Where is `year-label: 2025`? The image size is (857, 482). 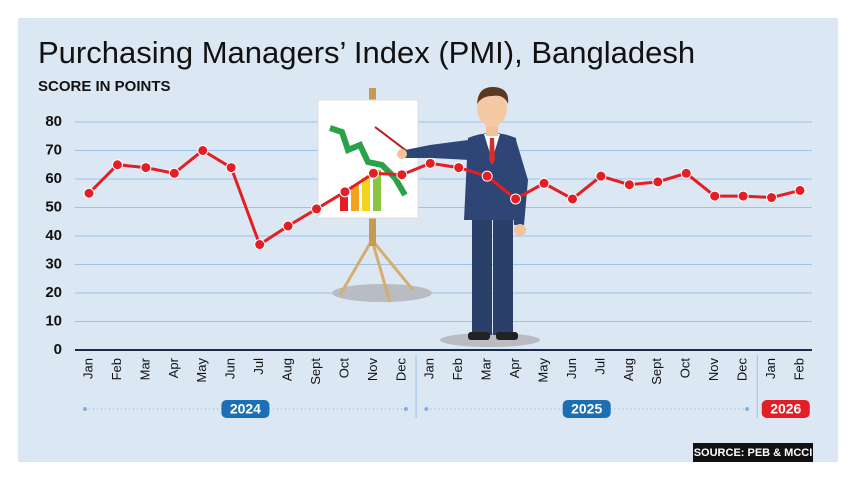
year-label: 2025 is located at coordinates (586, 409).